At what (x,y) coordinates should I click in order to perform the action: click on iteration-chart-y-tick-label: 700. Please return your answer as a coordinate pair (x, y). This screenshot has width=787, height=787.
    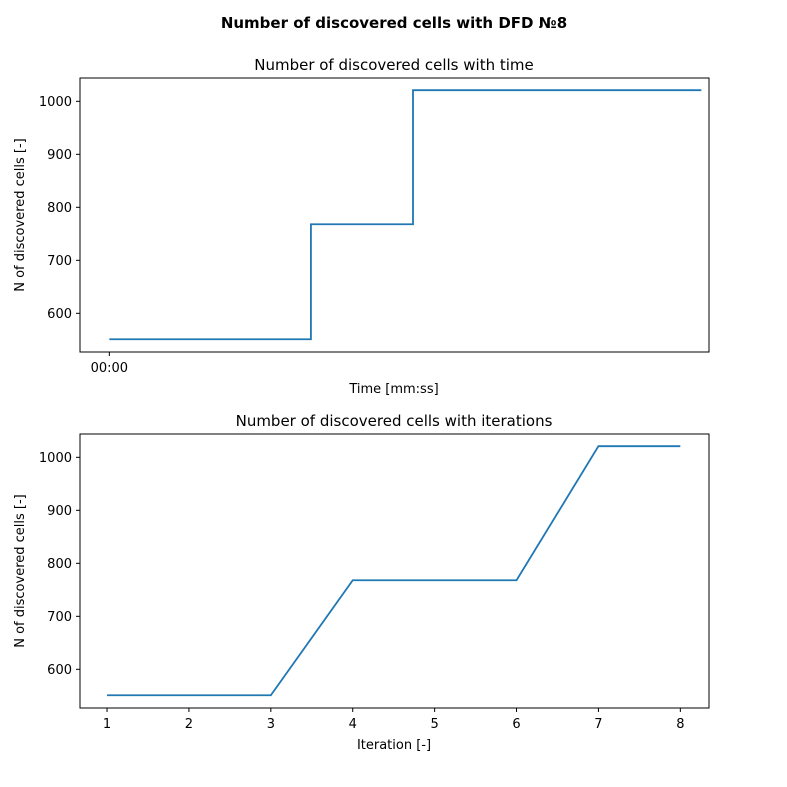
    Looking at the image, I should click on (59, 617).